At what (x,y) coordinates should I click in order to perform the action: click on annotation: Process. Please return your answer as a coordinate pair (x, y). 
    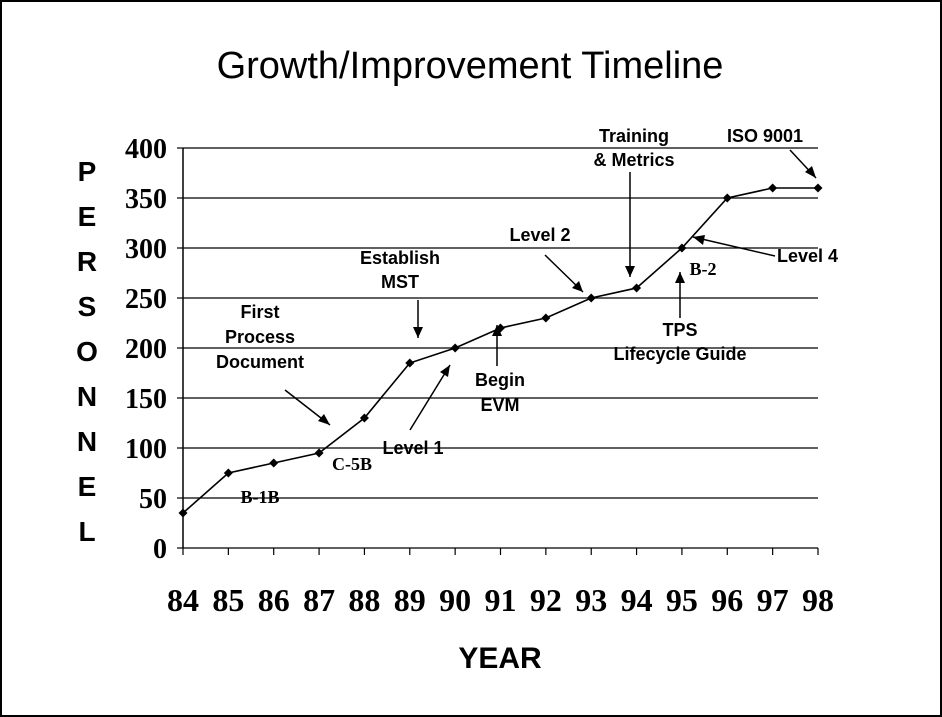
    Looking at the image, I should click on (260, 337).